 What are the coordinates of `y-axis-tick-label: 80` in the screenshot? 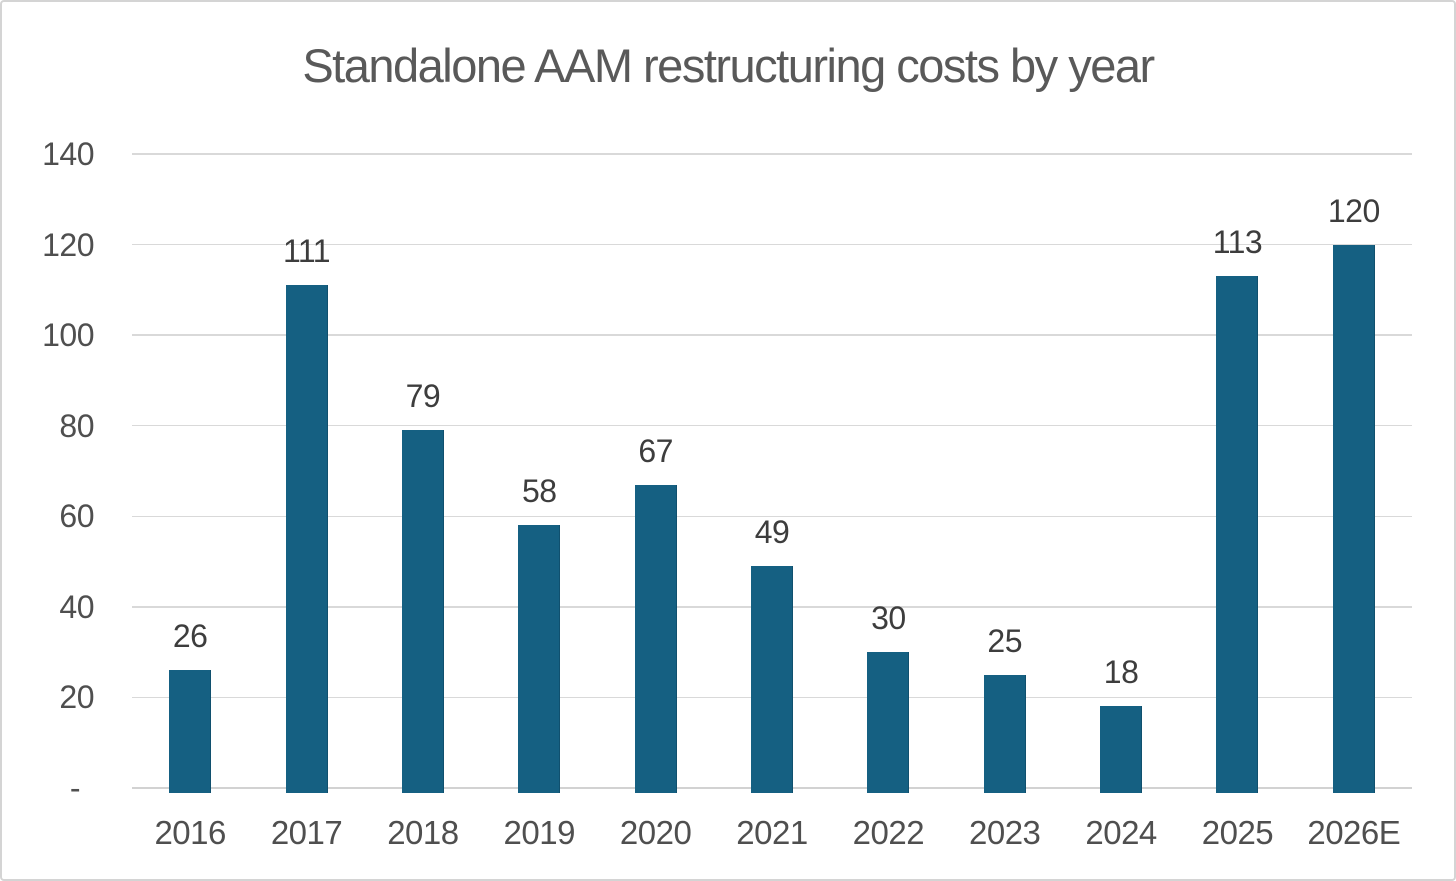 It's located at (76, 425).